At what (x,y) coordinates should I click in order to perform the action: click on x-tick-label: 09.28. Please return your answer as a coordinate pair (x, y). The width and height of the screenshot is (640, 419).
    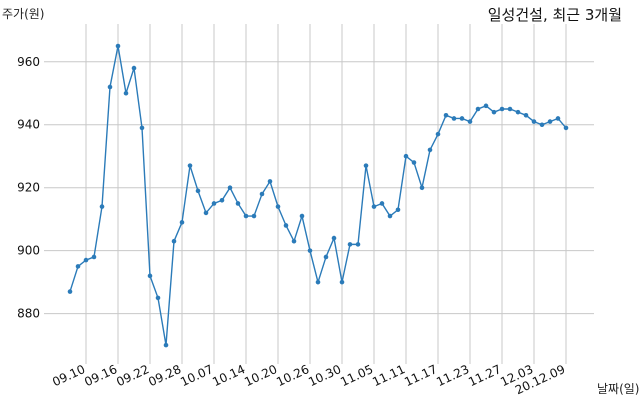
    Looking at the image, I should click on (164, 375).